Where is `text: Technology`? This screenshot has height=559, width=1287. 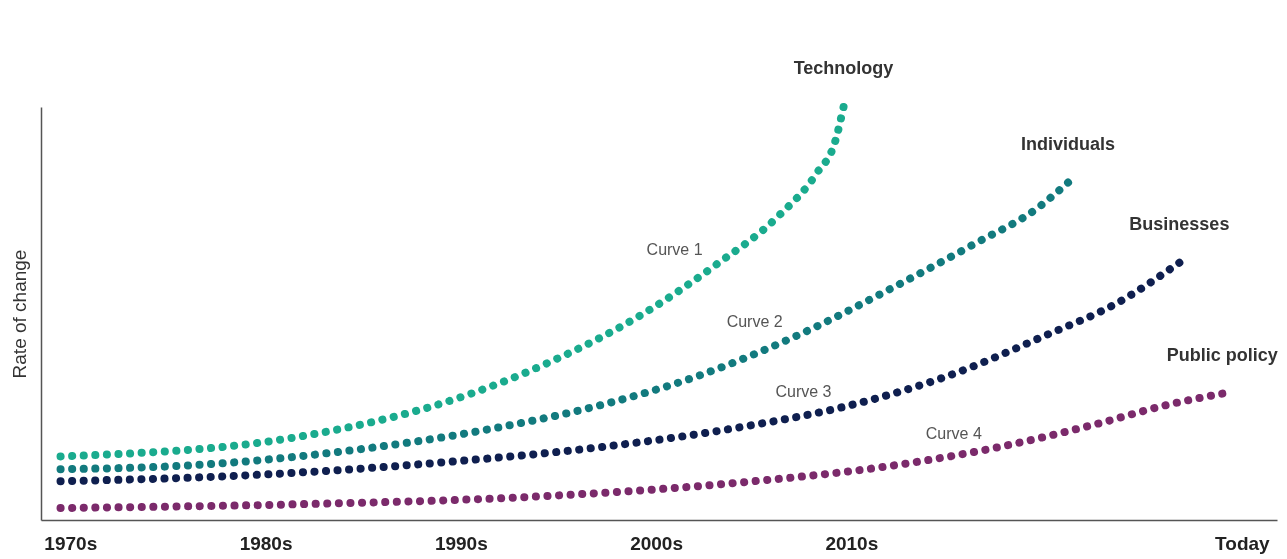
text: Technology is located at coordinates (843, 68).